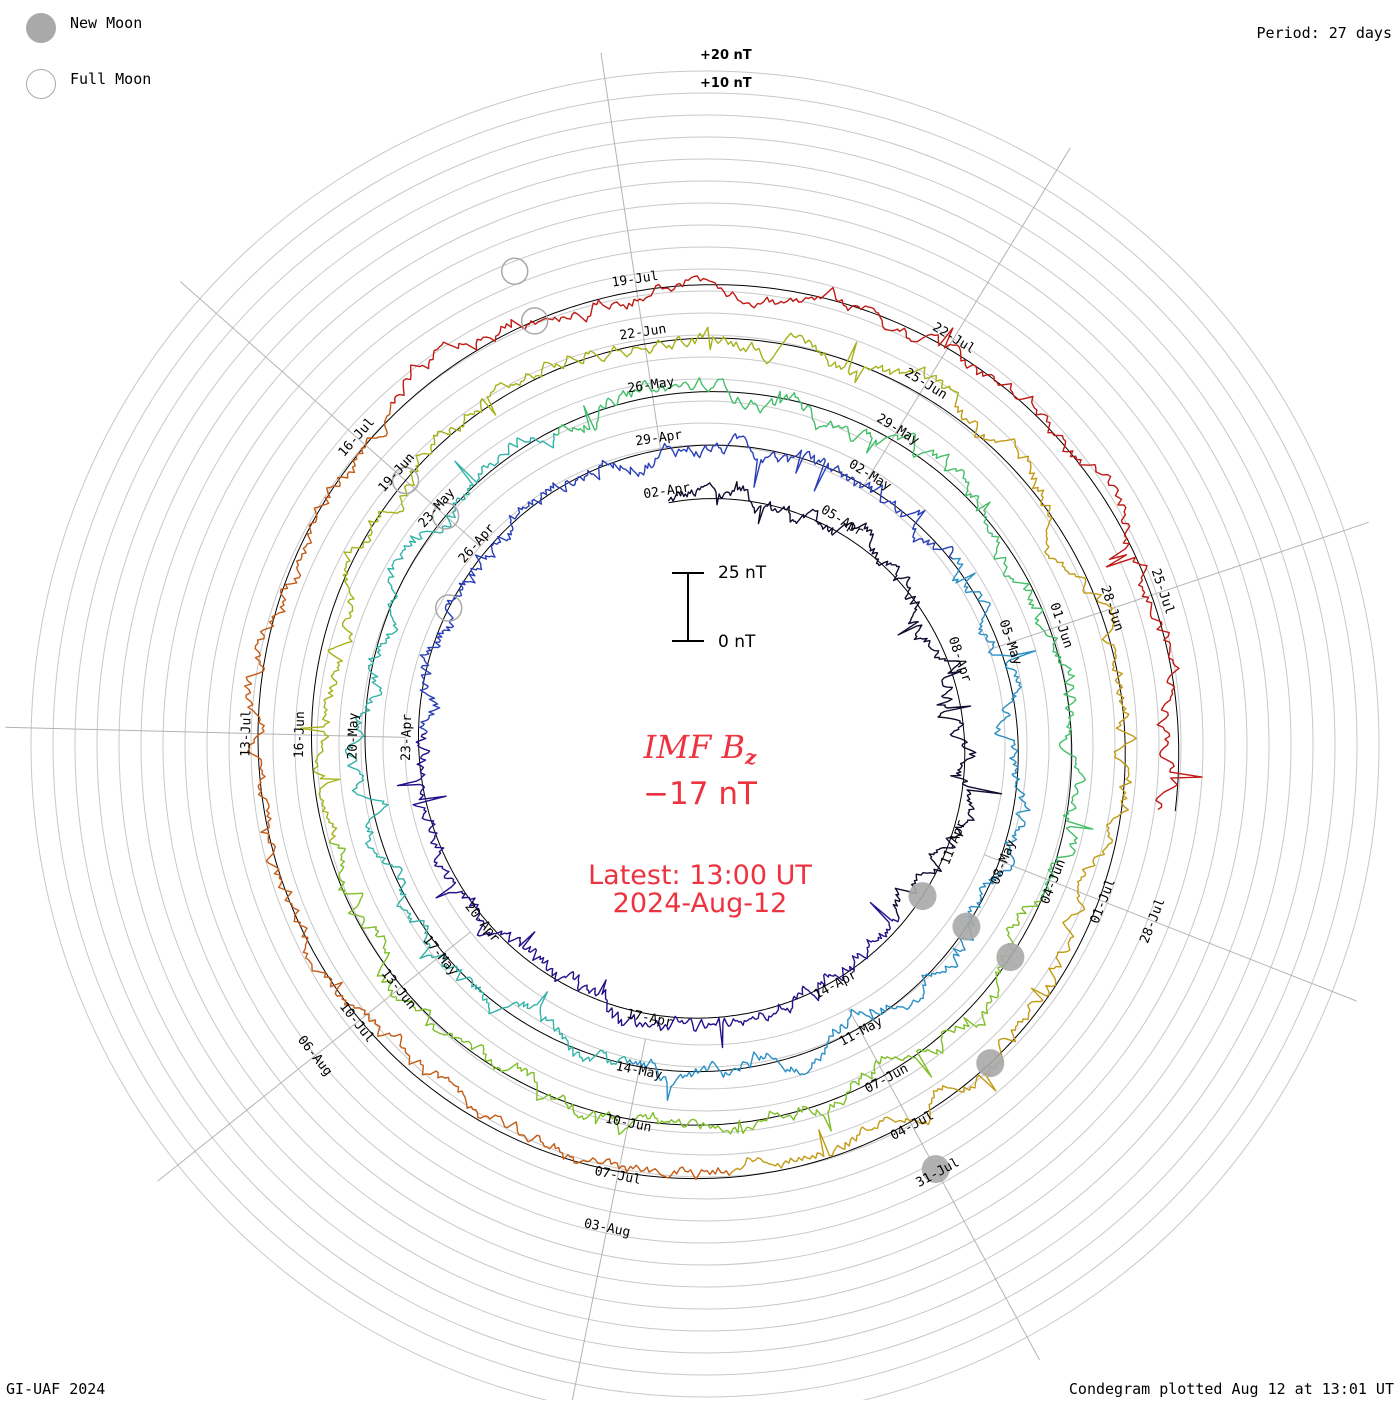  Describe the element at coordinates (56, 1389) in the screenshot. I see `credit-label: GI-UAF 2024` at that location.